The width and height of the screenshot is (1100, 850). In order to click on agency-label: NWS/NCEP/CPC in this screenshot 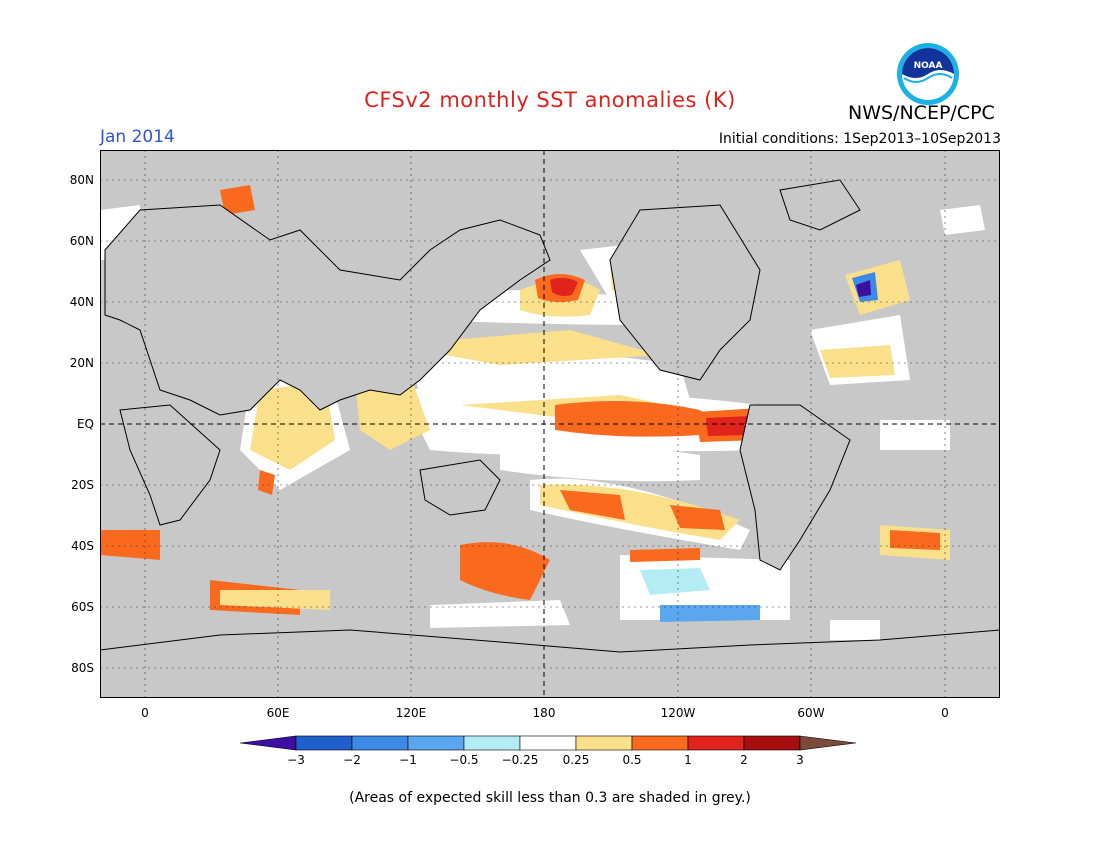, I will do `click(921, 113)`.